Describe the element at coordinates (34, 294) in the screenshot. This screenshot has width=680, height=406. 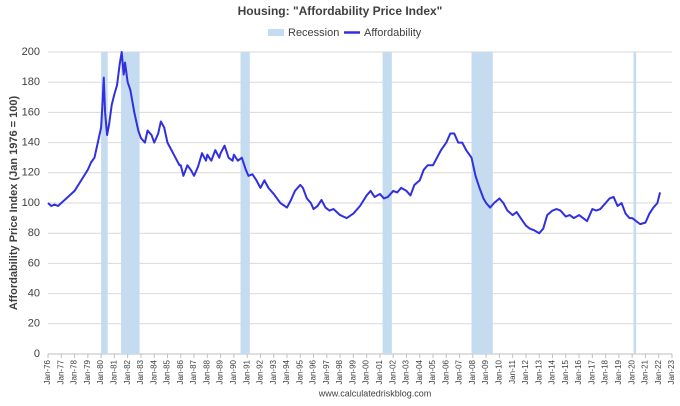
I see `y-tick-label: 40` at that location.